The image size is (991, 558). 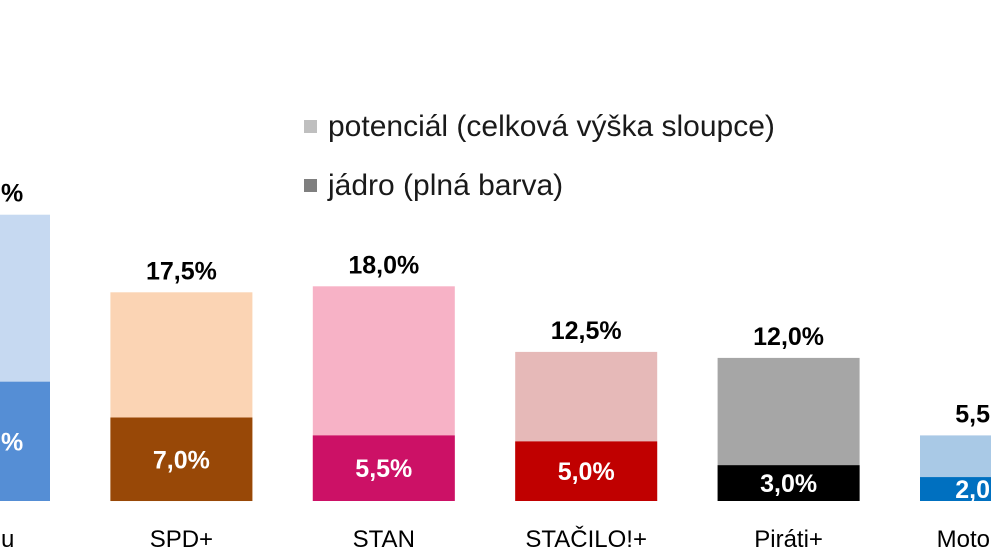 I want to click on bar-core-moto, so click(x=955, y=489).